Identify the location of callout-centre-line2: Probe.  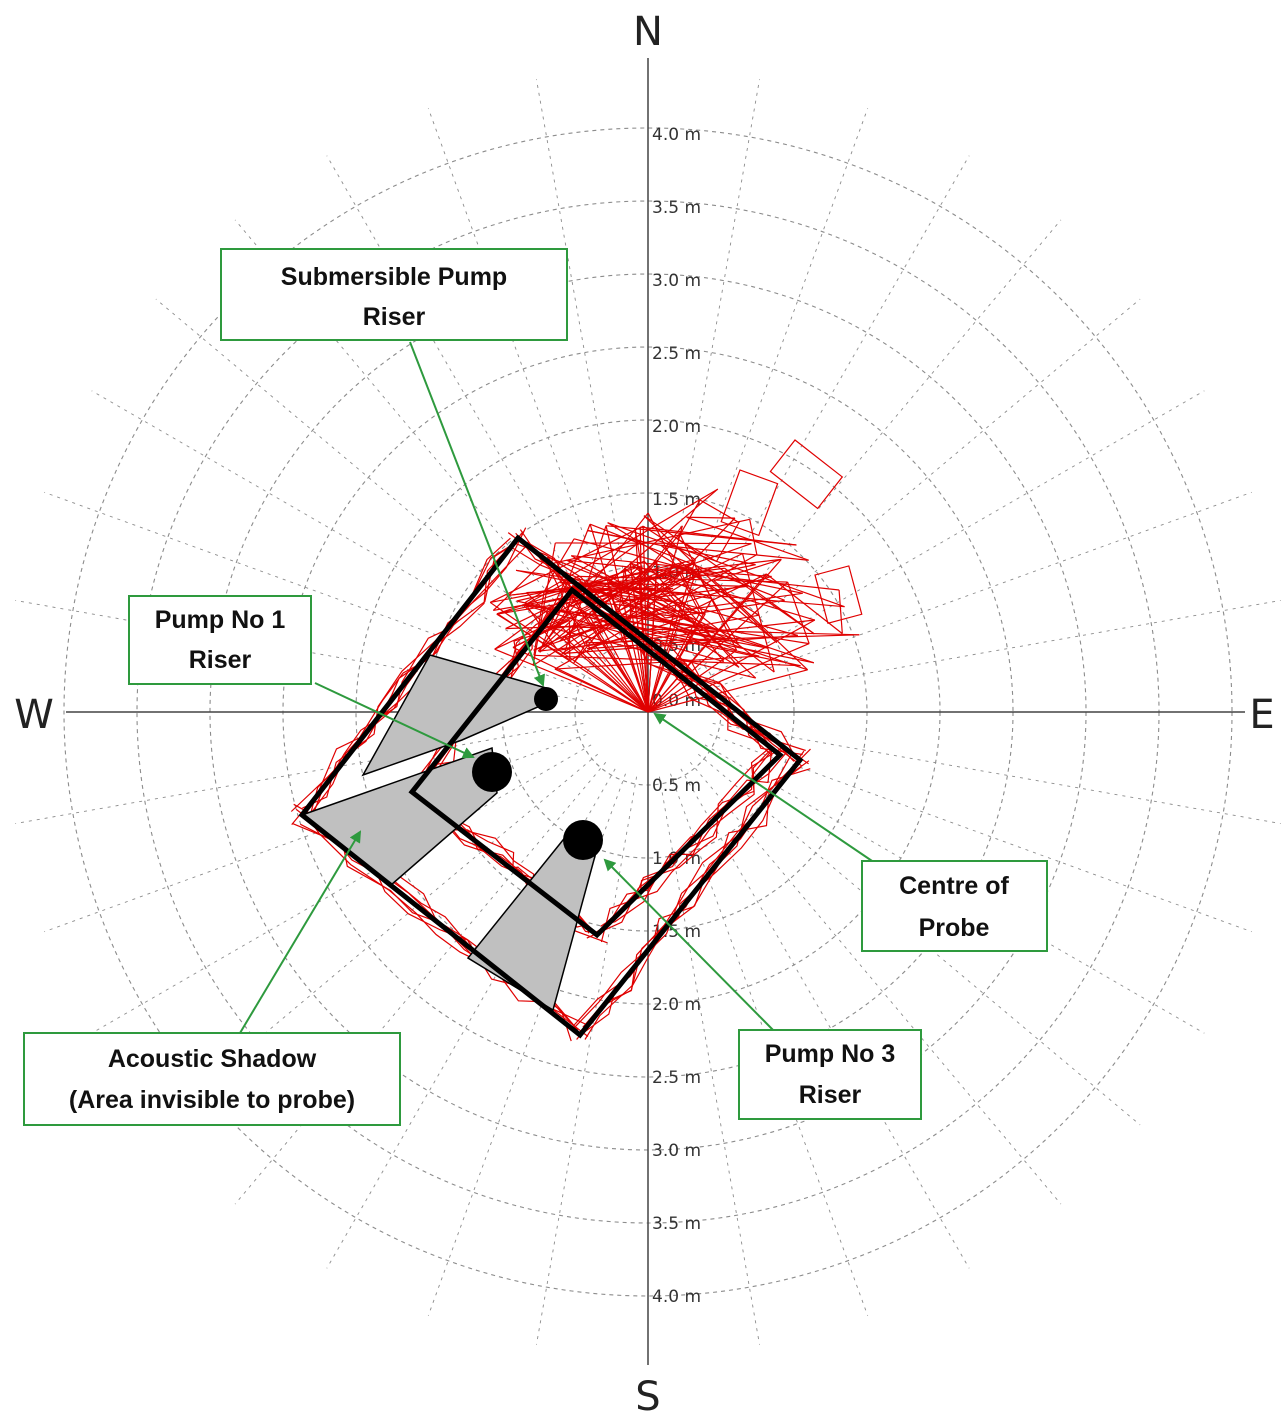
(954, 928).